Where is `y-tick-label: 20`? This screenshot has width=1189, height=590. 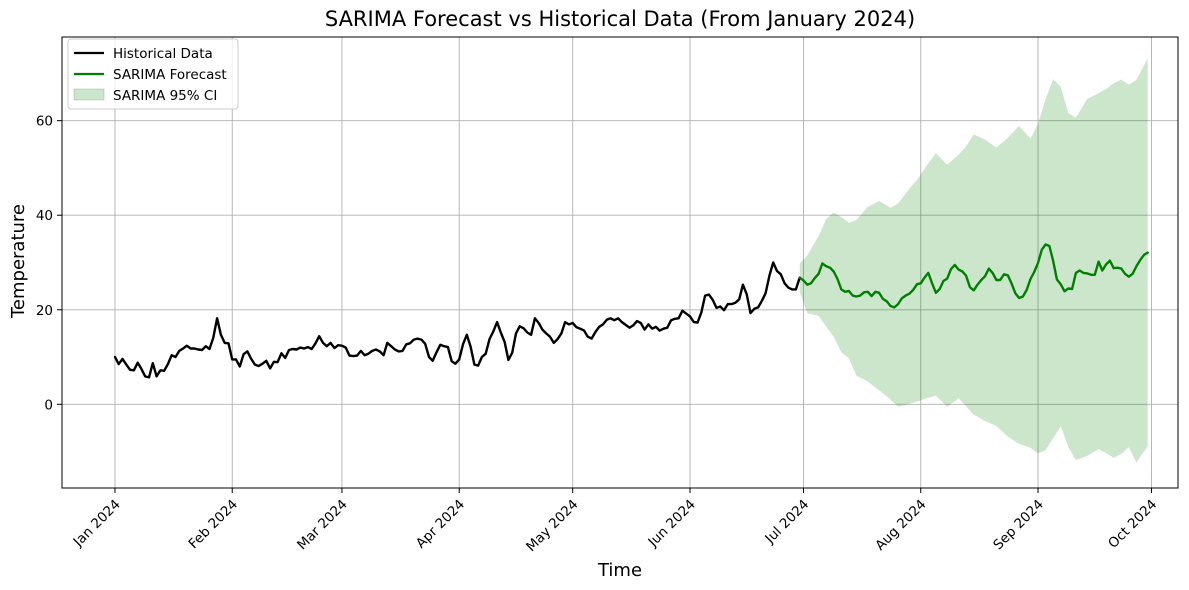
y-tick-label: 20 is located at coordinates (44, 311).